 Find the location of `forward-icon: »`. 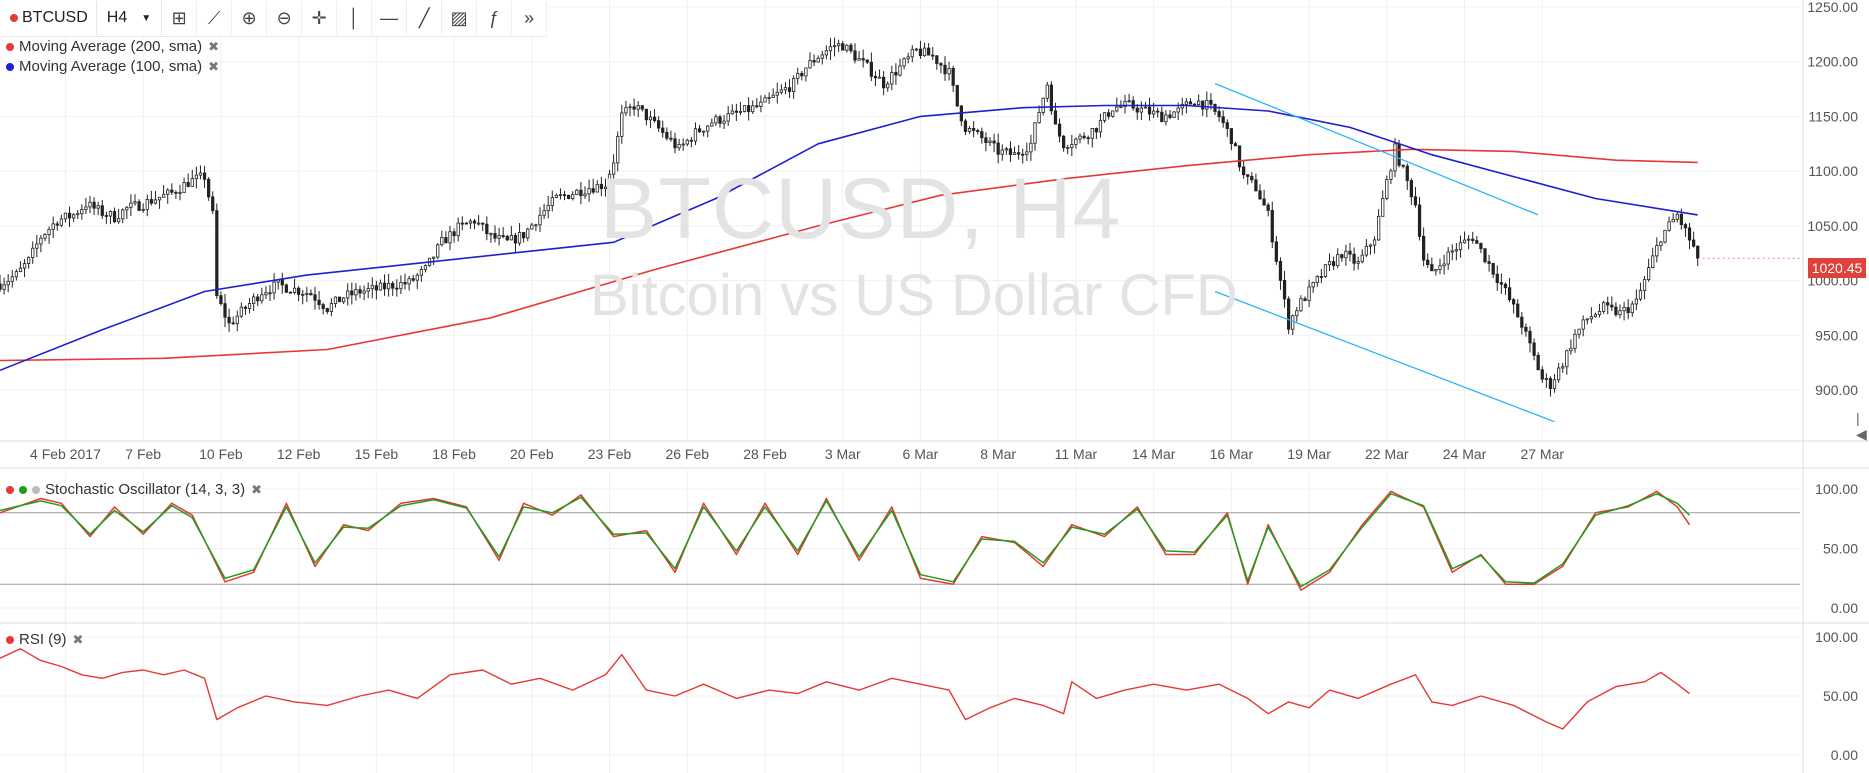

forward-icon: » is located at coordinates (530, 18).